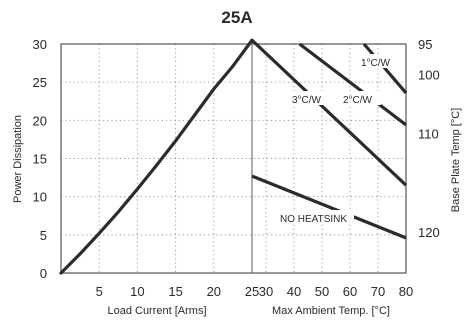  I want to click on x-tick-labels: 5 10 15 20 25 30 40 50 60 70 80, so click(255, 291).